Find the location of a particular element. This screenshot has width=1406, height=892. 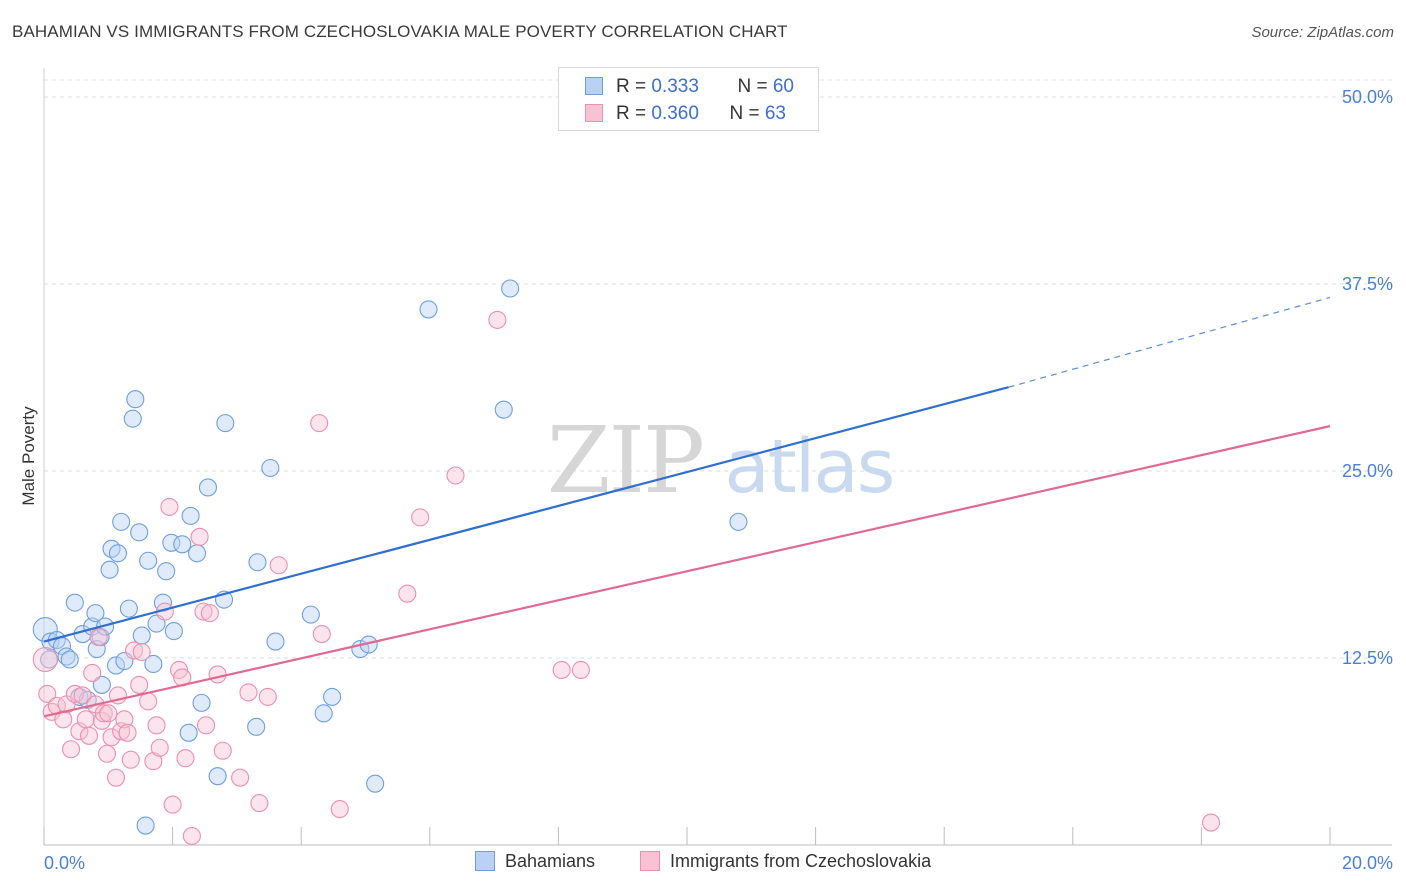

y-tick-label: 25.0% is located at coordinates (1367, 471).